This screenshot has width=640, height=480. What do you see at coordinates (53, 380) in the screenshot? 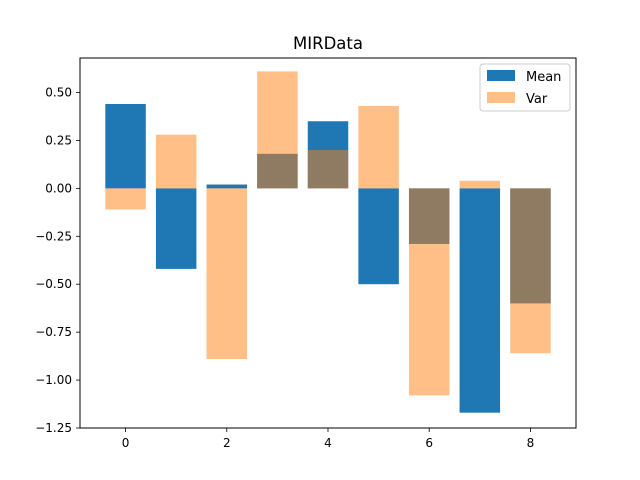
I see `y-tick-label: −1.00` at bounding box center [53, 380].